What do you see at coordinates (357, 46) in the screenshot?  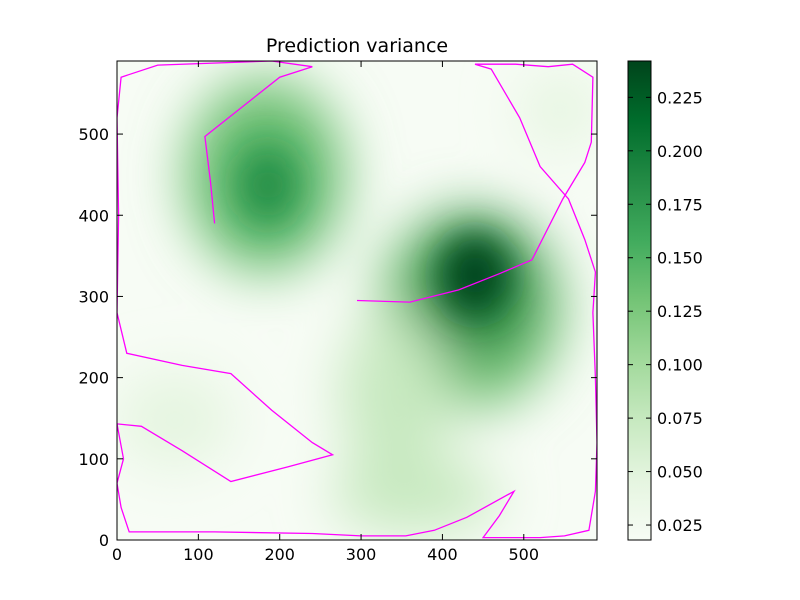 I see `chart-title: Prediction variance` at bounding box center [357, 46].